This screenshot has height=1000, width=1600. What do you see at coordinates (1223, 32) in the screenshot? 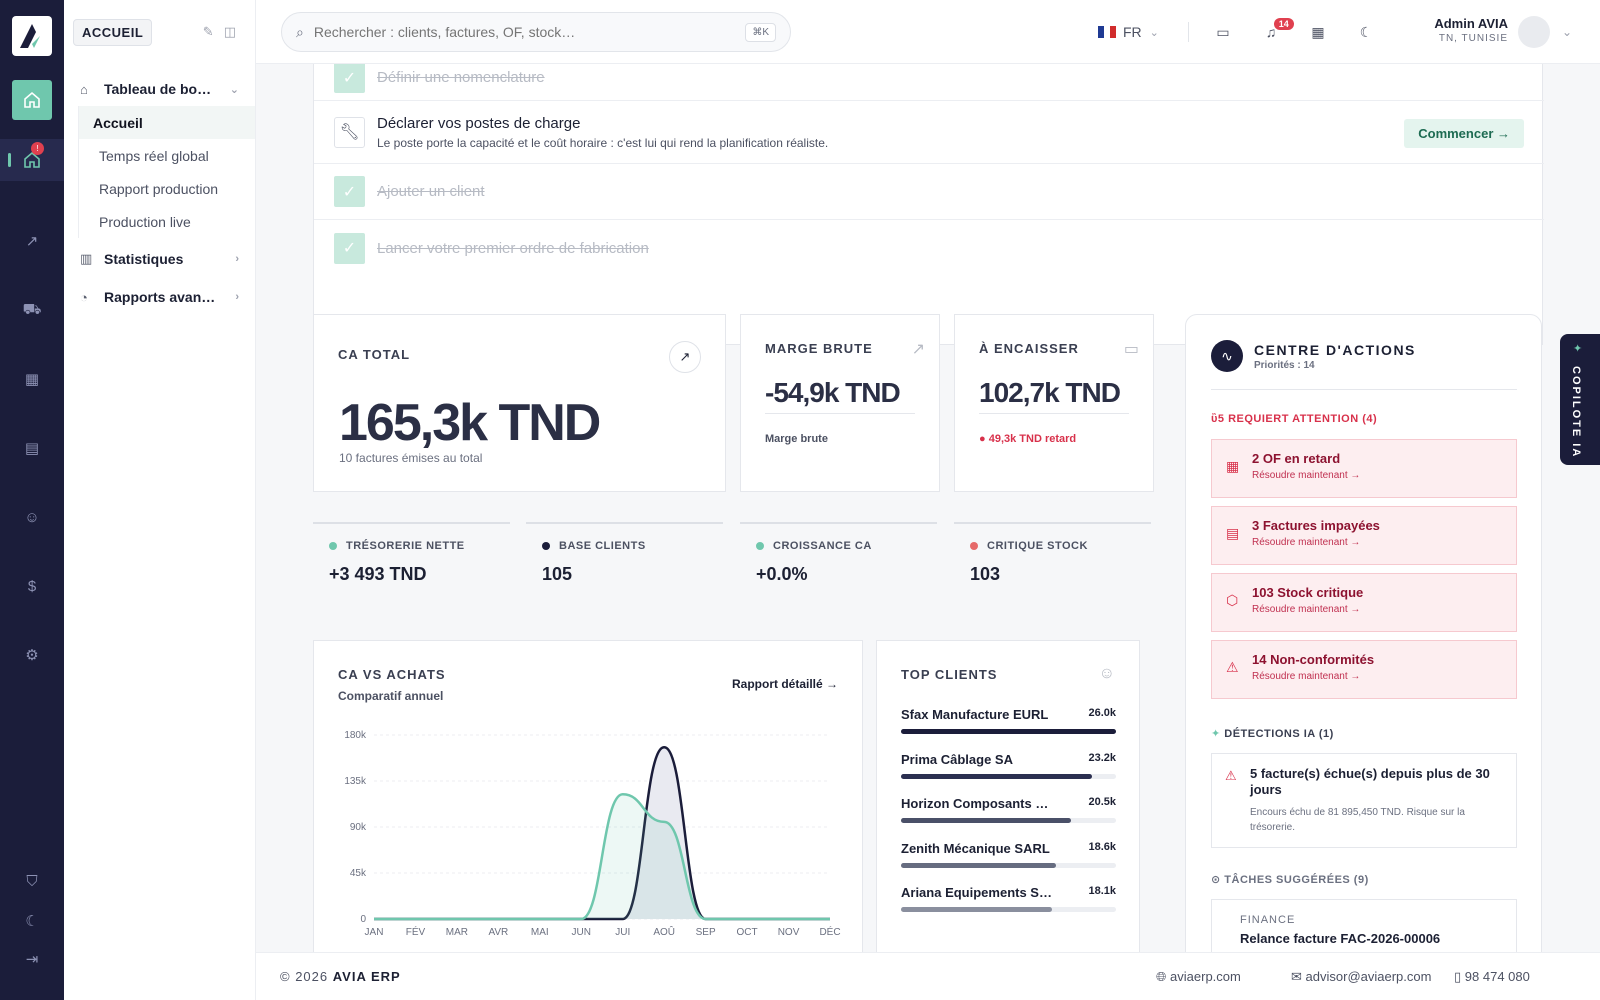
I see `messages-button: ▭` at bounding box center [1223, 32].